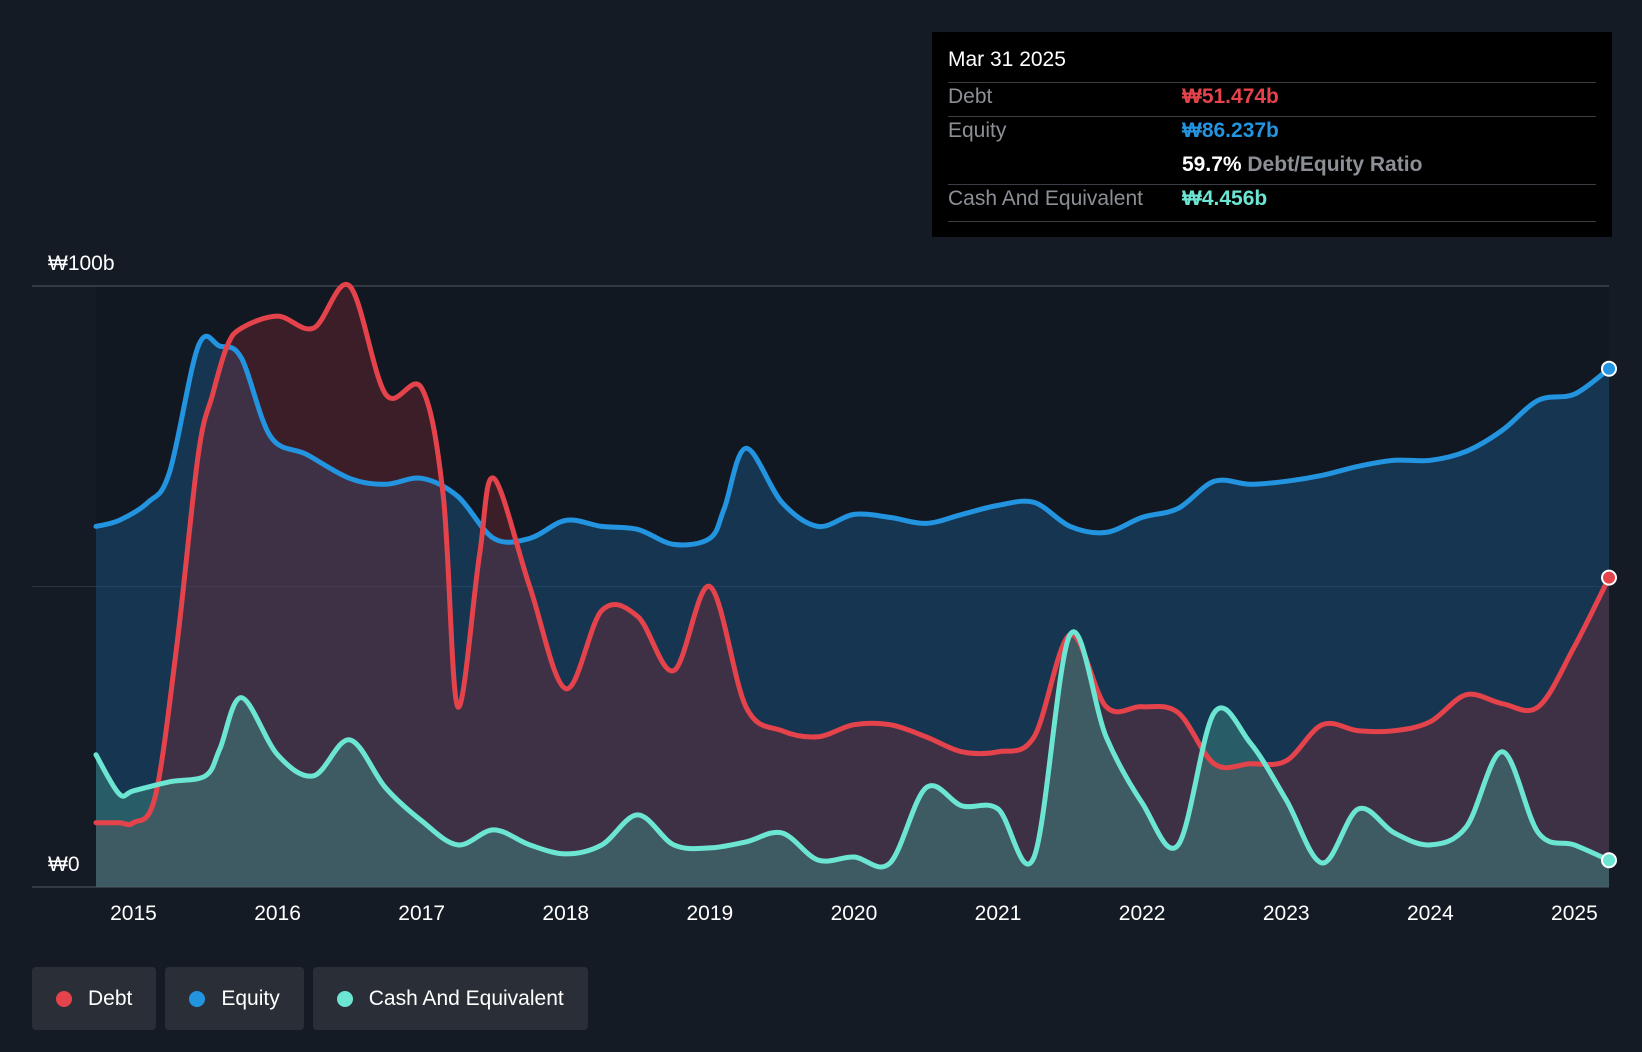  Describe the element at coordinates (81, 263) in the screenshot. I see `y-tick-label: ₩100b` at that location.